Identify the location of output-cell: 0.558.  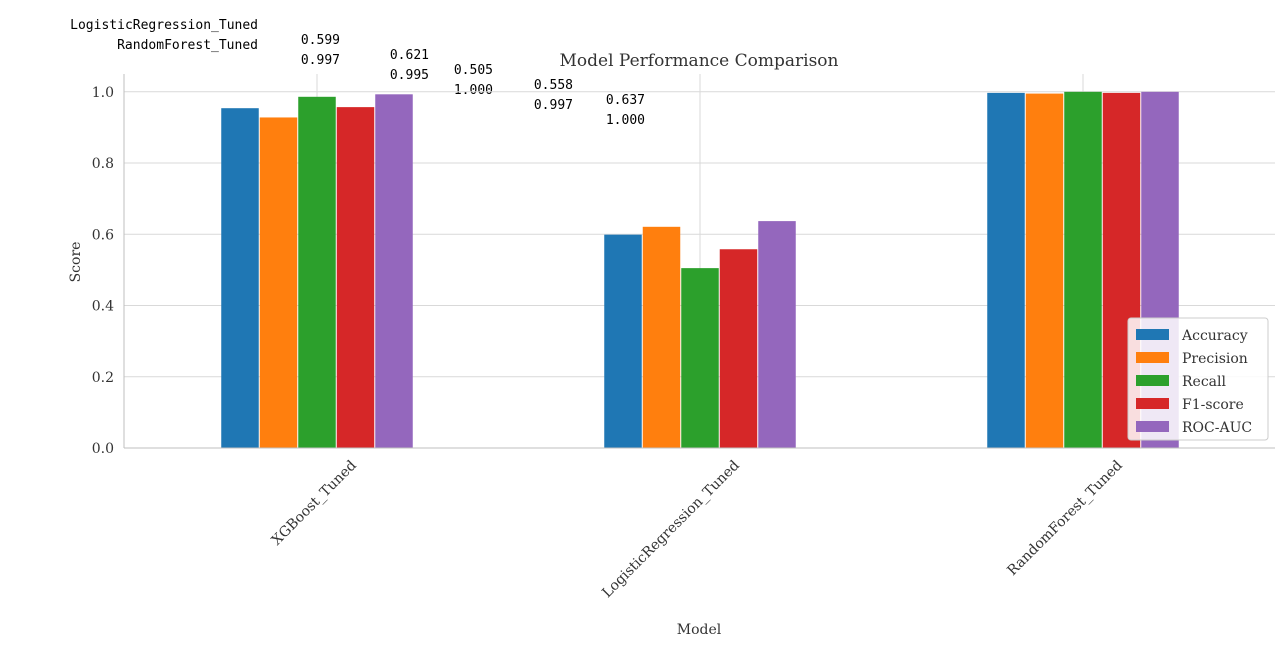
(553, 85).